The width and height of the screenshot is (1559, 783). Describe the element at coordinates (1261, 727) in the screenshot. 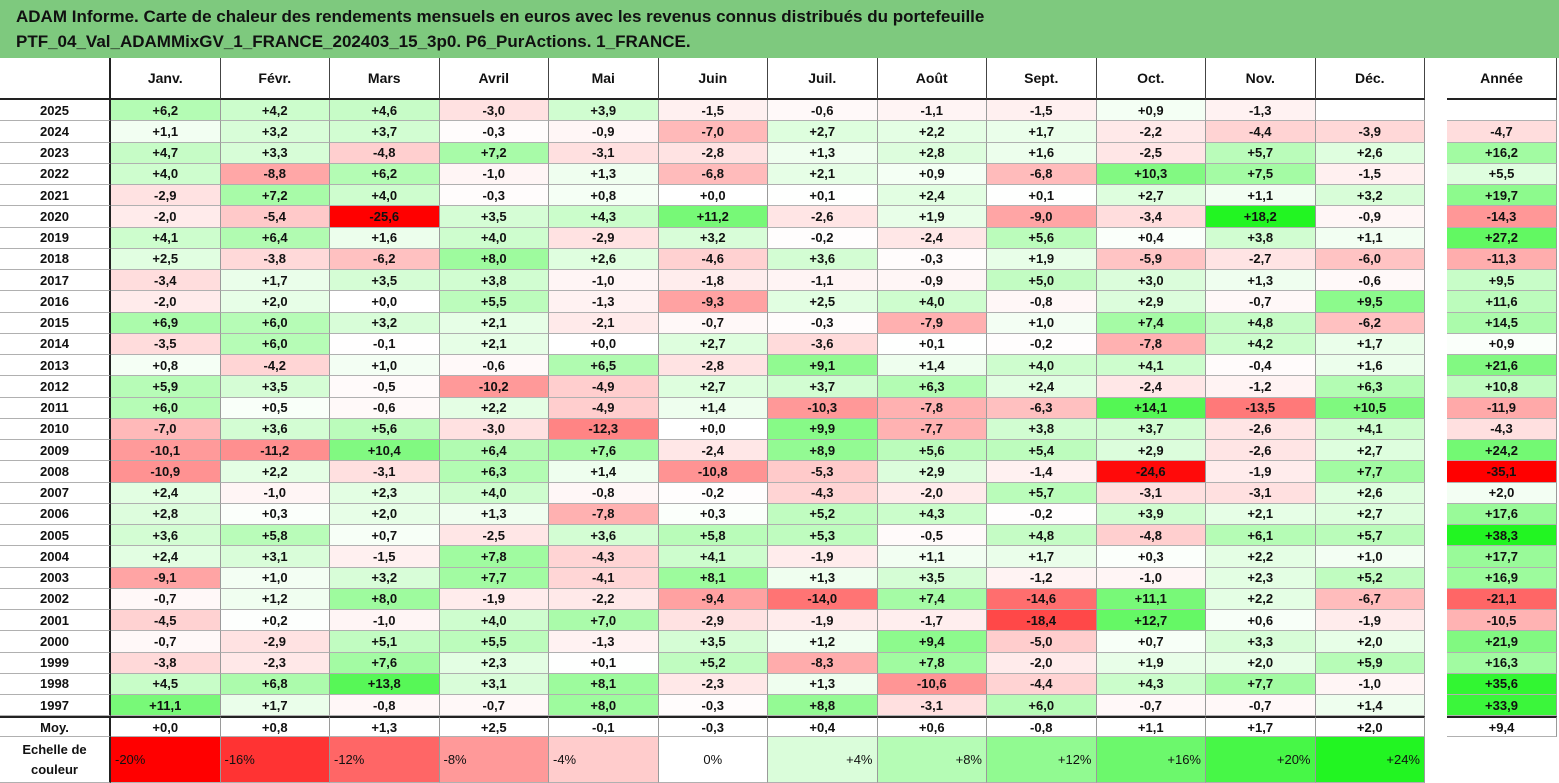

I see `average-cell: +1,7` at that location.